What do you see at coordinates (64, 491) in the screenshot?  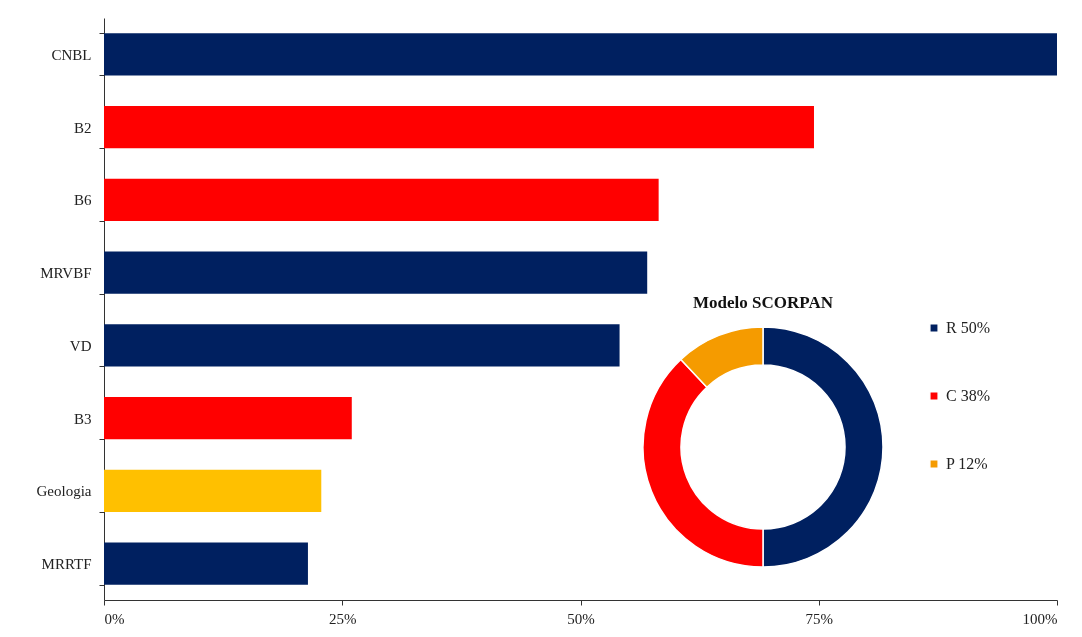 I see `y-tick-label: Geologia` at bounding box center [64, 491].